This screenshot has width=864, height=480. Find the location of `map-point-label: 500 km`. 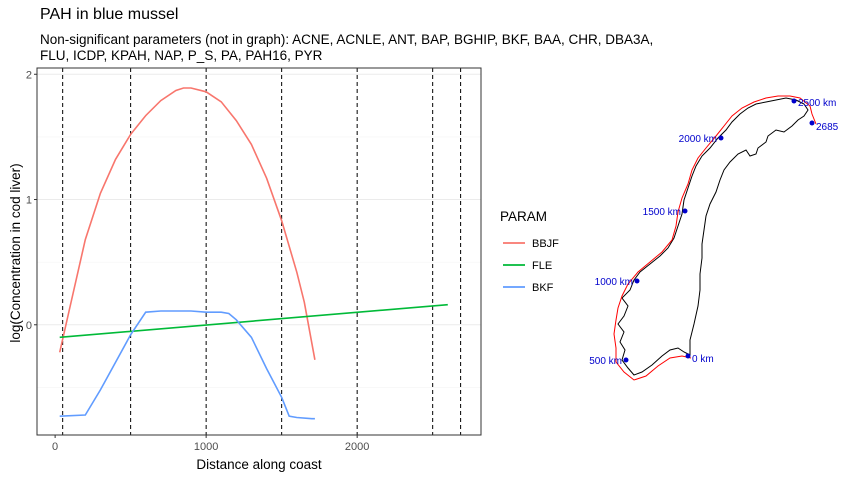

map-point-label: 500 km is located at coordinates (605, 361).